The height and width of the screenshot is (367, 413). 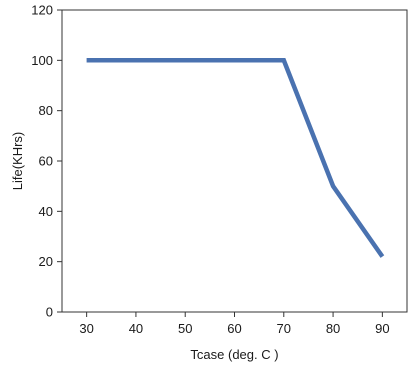 I want to click on y-tick-label: 20, so click(x=46, y=261).